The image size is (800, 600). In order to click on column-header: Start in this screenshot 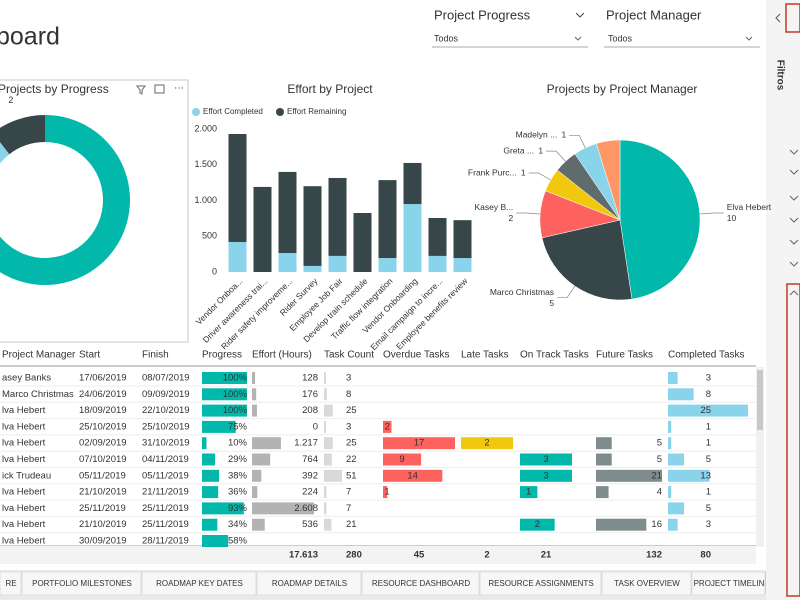, I will do `click(89, 355)`.